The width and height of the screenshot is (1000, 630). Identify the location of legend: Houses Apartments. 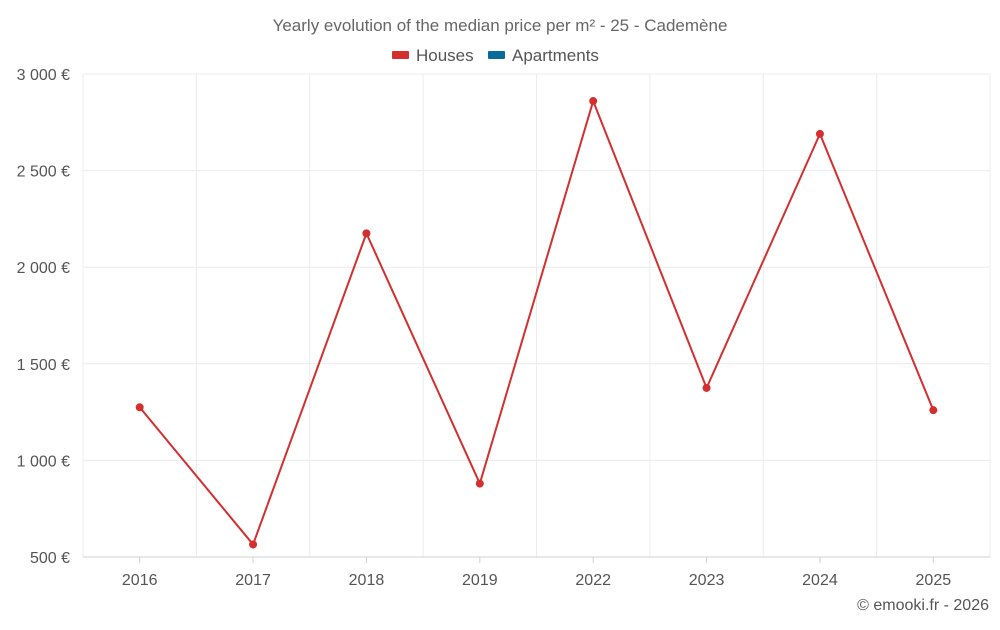
(495, 55).